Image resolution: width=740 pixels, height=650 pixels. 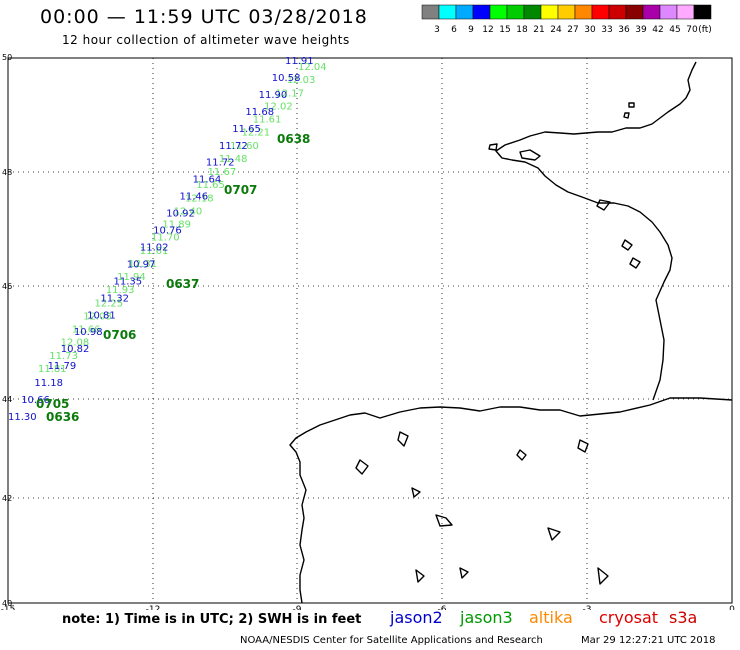 I want to click on latitude-label: 40, so click(x=7, y=603).